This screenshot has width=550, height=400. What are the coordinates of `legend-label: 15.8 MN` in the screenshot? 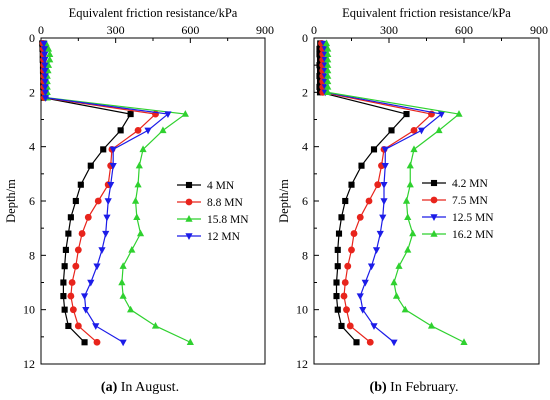 It's located at (228, 220).